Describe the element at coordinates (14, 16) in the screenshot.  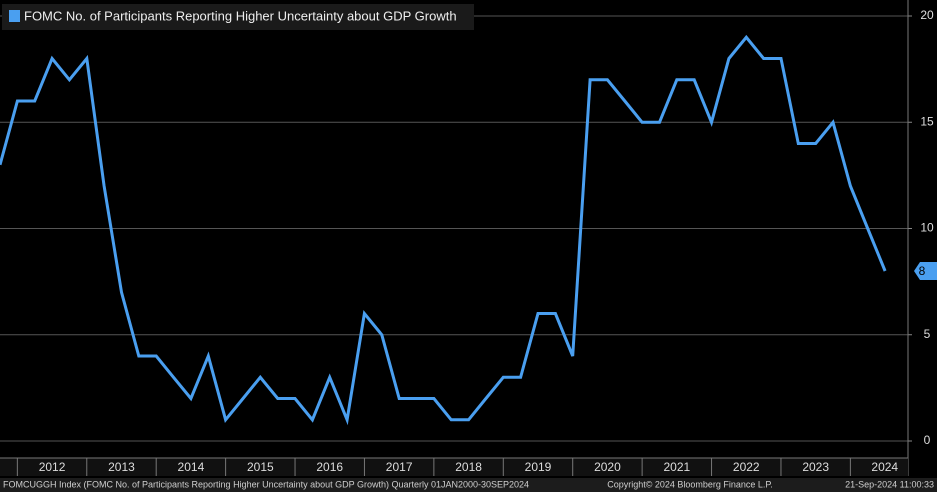
I see `legend-swatch` at that location.